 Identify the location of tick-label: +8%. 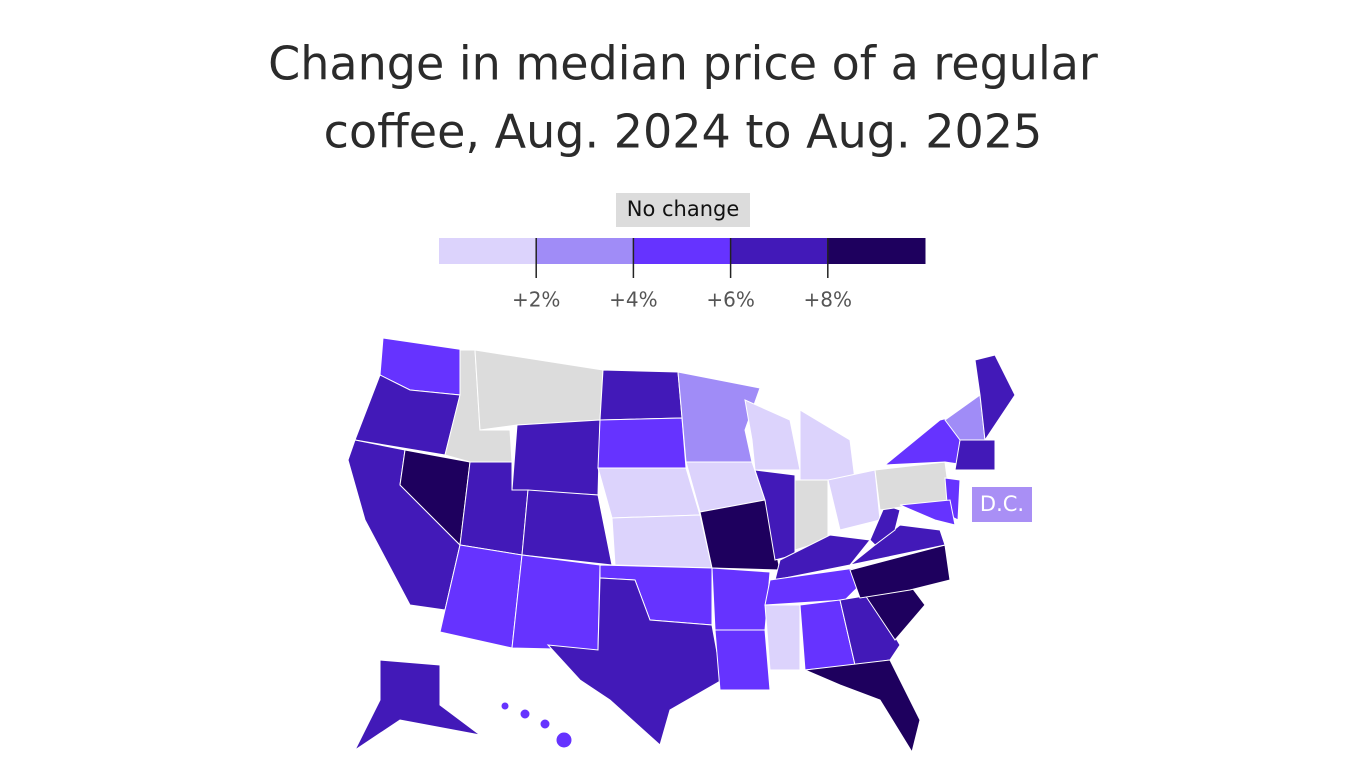
(828, 300).